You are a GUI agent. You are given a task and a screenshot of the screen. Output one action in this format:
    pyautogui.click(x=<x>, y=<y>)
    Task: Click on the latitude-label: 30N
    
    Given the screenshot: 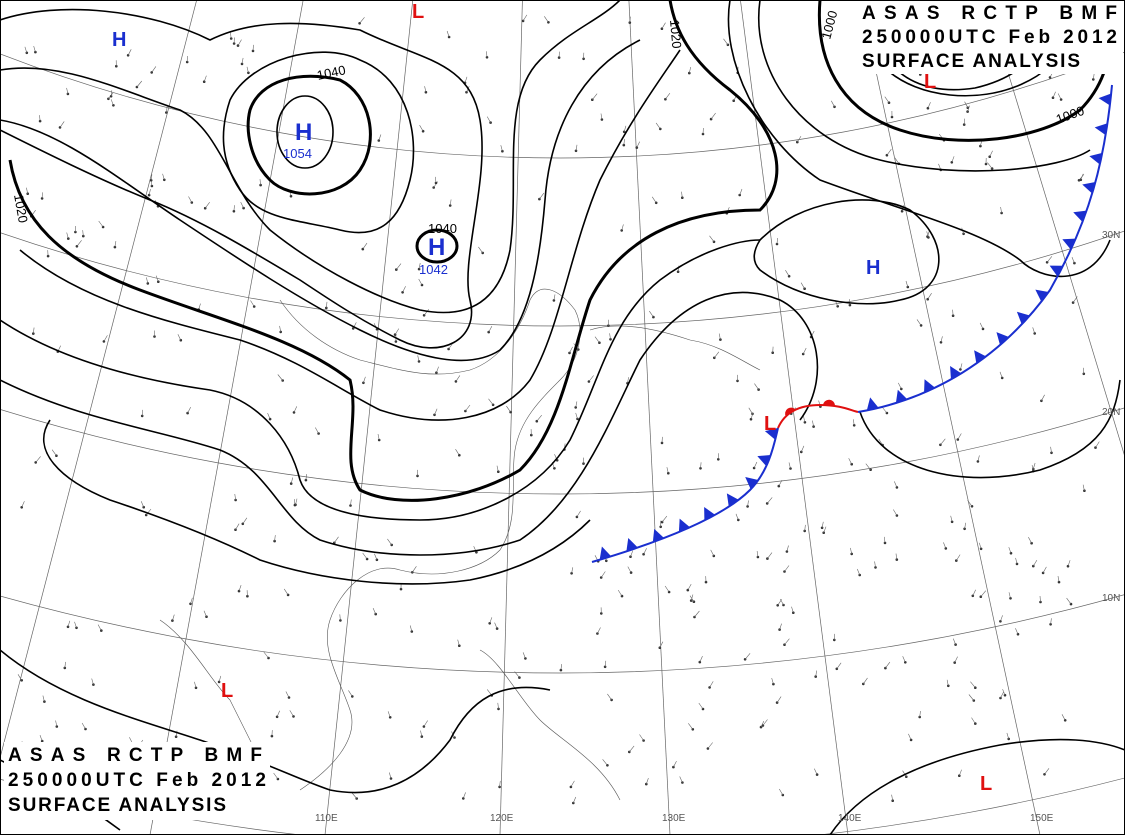 What is the action you would take?
    pyautogui.click(x=1111, y=235)
    